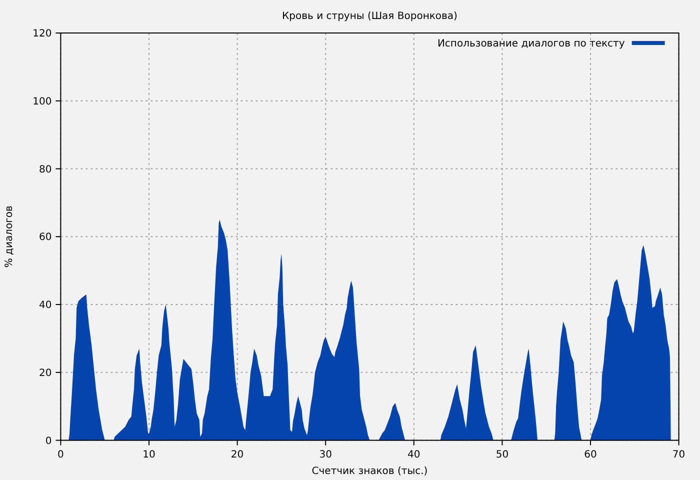 The image size is (700, 480). What do you see at coordinates (590, 454) in the screenshot?
I see `x-tick-label: 60` at bounding box center [590, 454].